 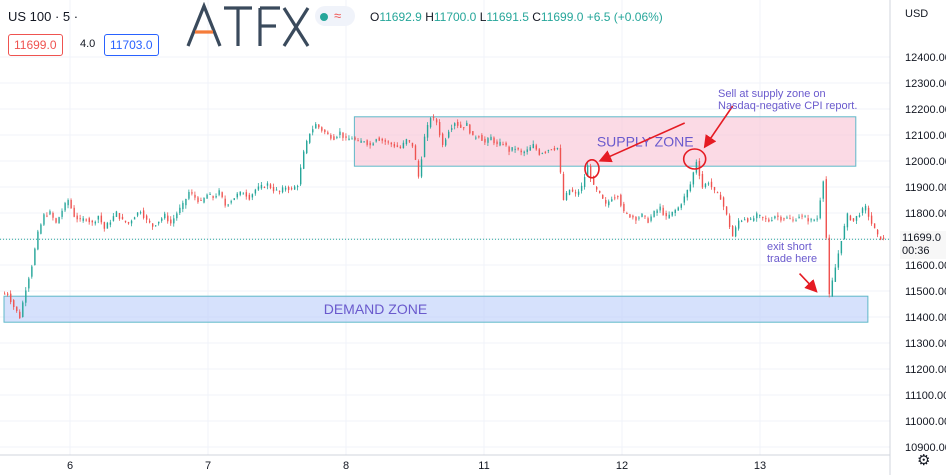 What do you see at coordinates (324, 17) in the screenshot?
I see `market-open-icon` at bounding box center [324, 17].